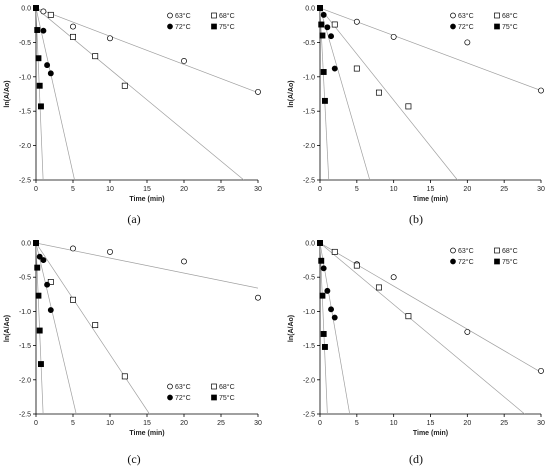 The height and width of the screenshot is (469, 550). Describe the element at coordinates (227, 398) in the screenshot. I see `legend-label: 75°C` at that location.